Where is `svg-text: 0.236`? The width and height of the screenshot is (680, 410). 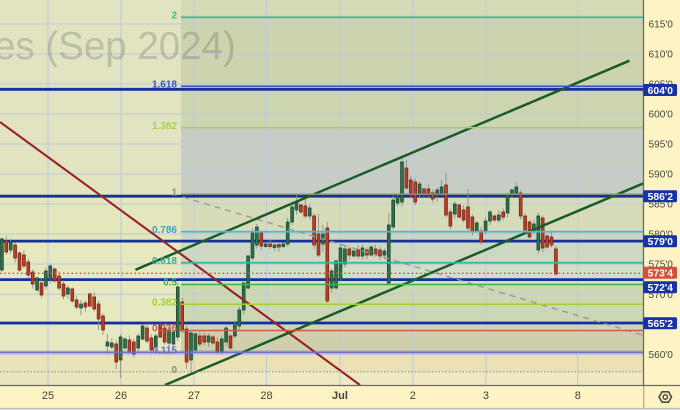 svg-text: 0.236 is located at coordinates (164, 329).